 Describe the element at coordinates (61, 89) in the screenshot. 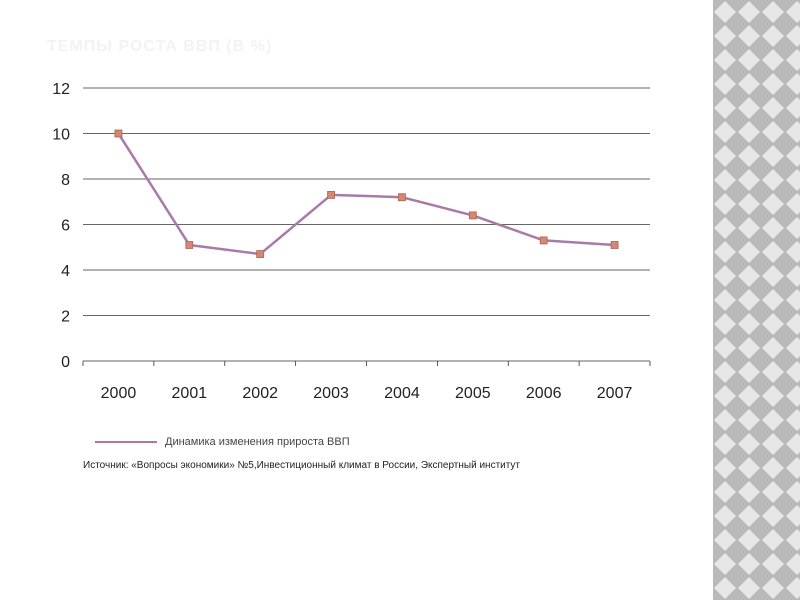

I see `y-tick-label: 12` at that location.